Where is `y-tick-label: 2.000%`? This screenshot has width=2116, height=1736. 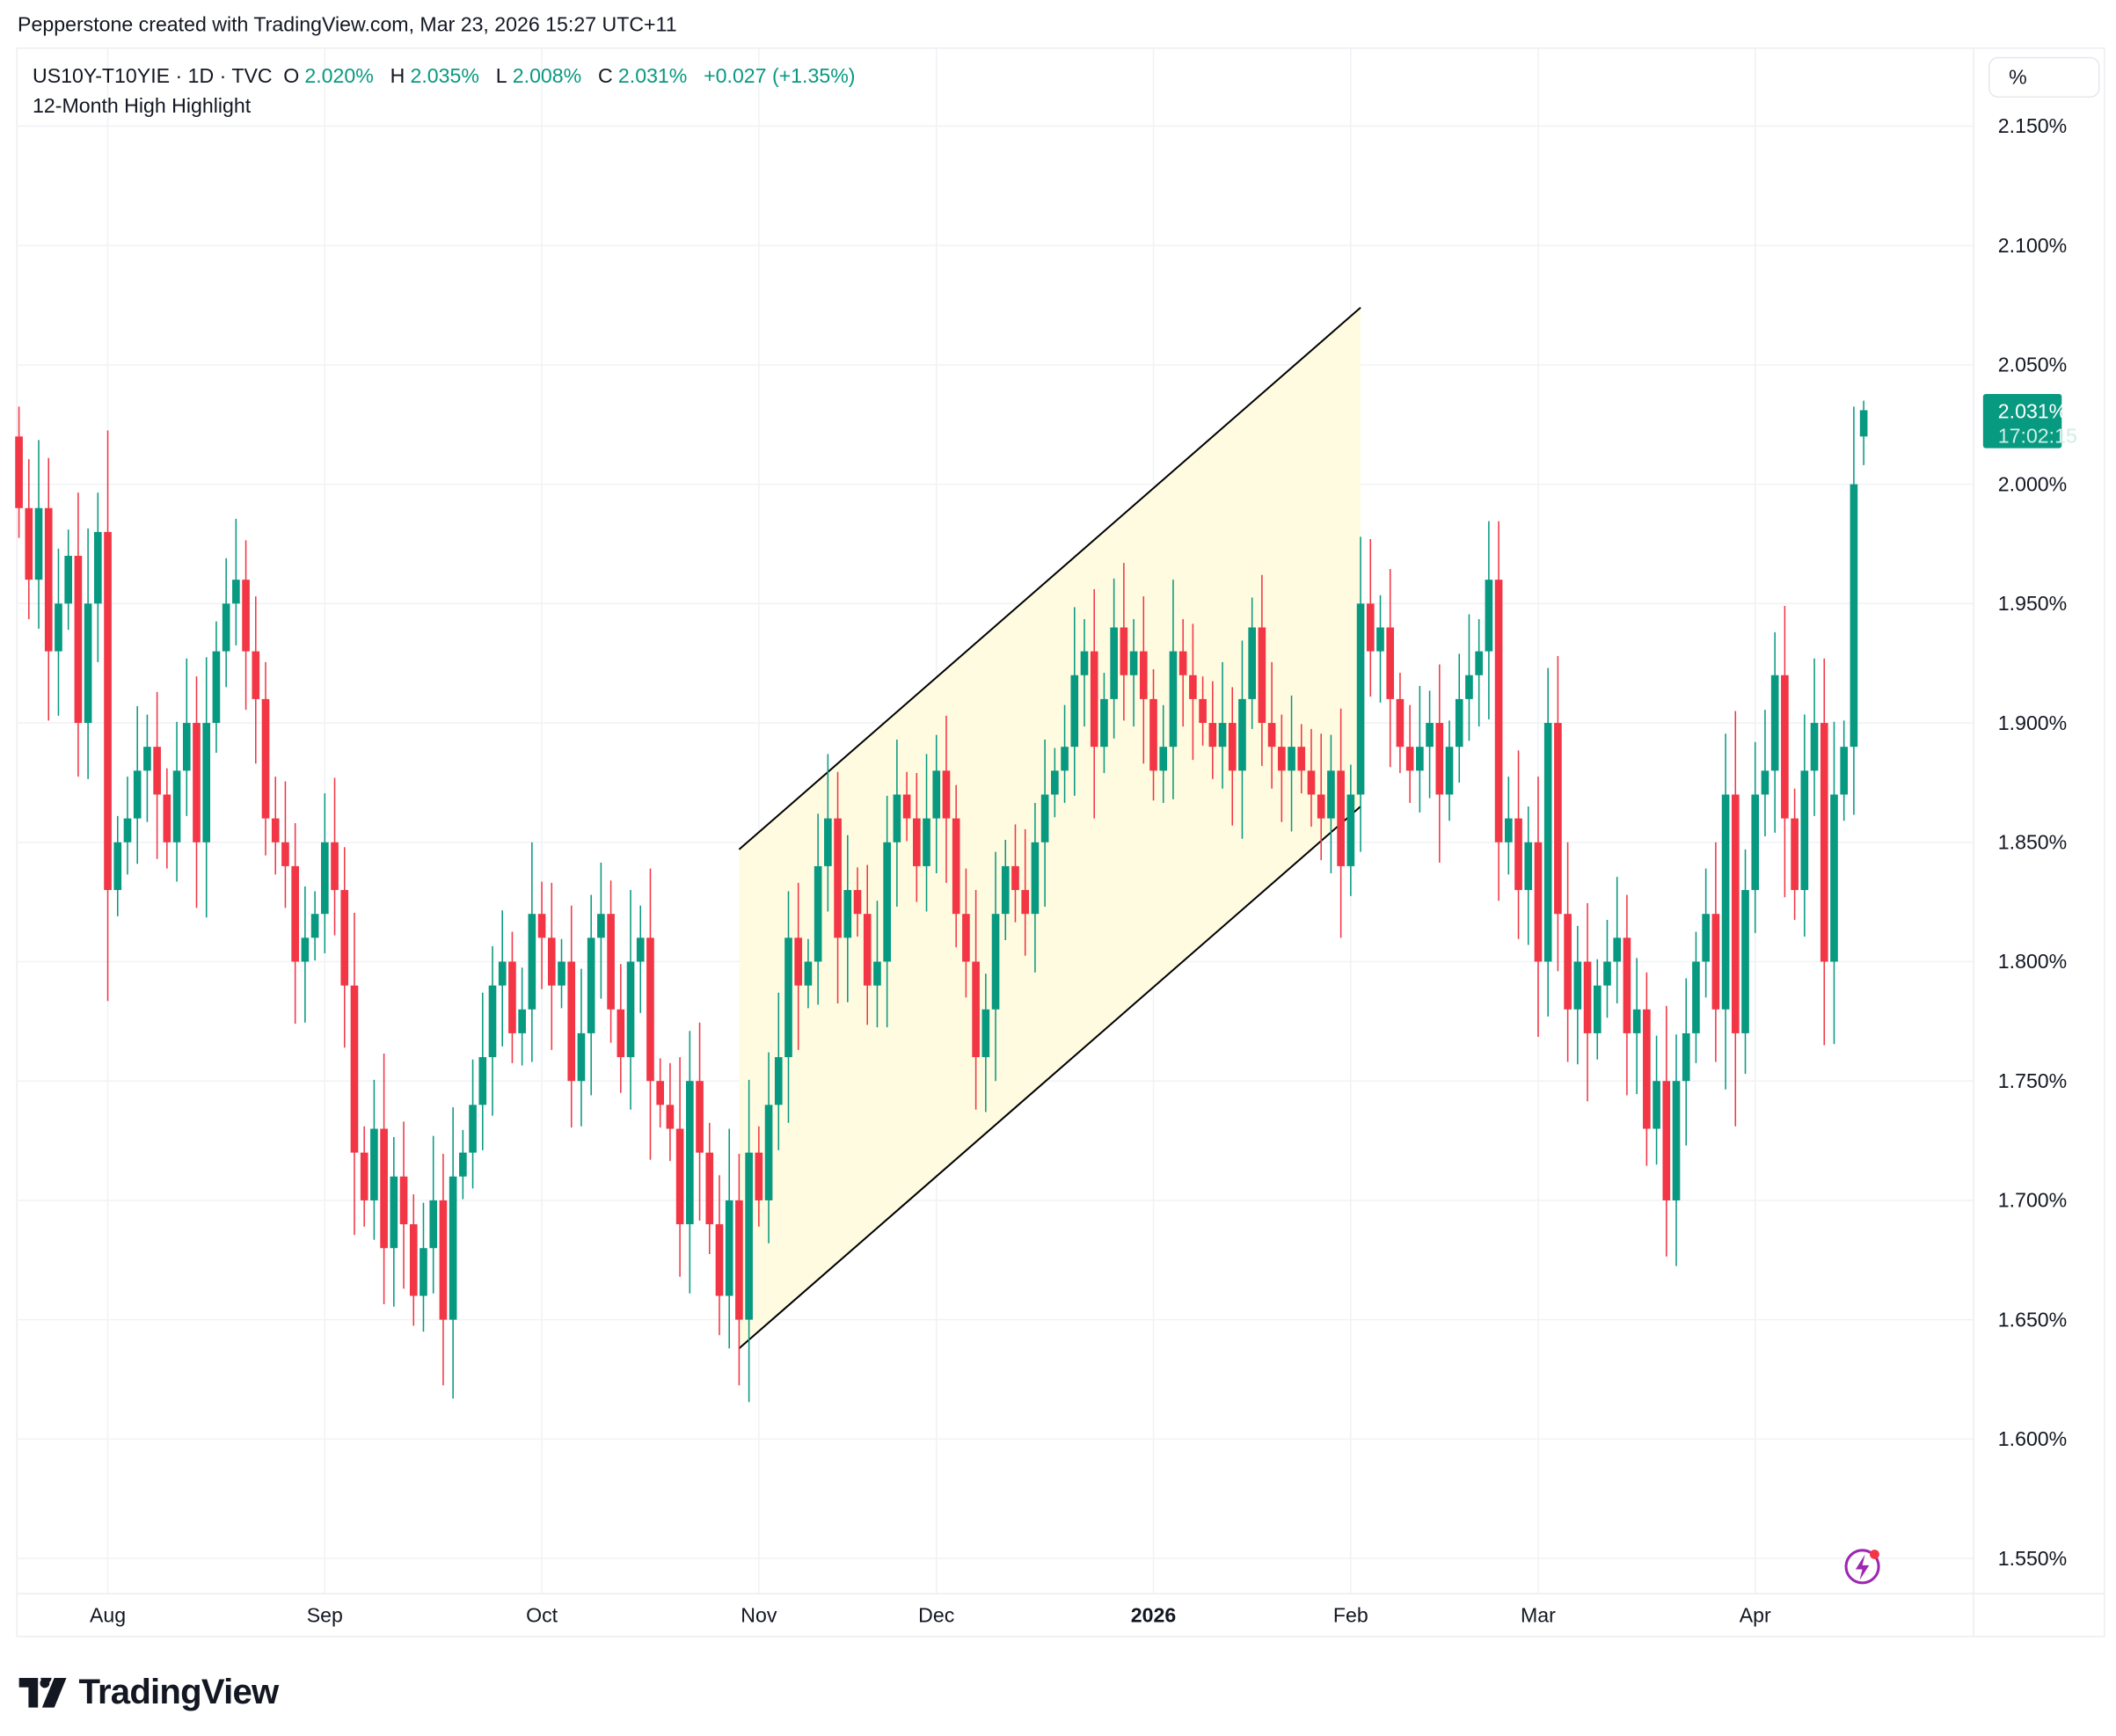
y-tick-label: 2.000% is located at coordinates (2033, 484).